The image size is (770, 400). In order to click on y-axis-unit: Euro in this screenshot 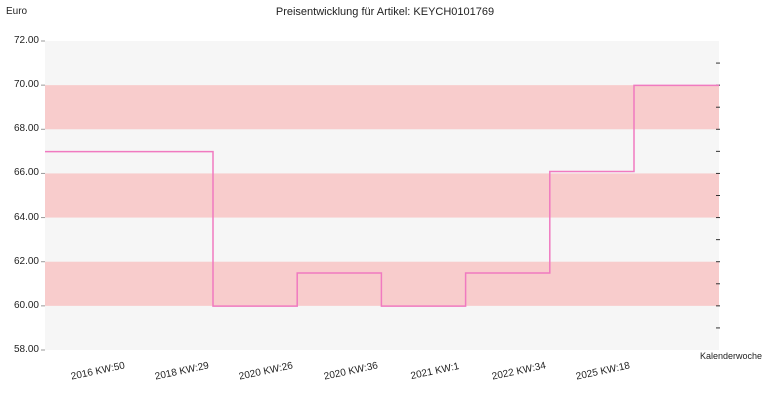, I will do `click(17, 11)`.